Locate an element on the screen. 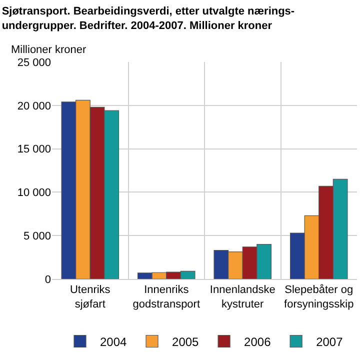 This screenshot has width=363, height=362. y-tick-label: 10 000 is located at coordinates (34, 193).